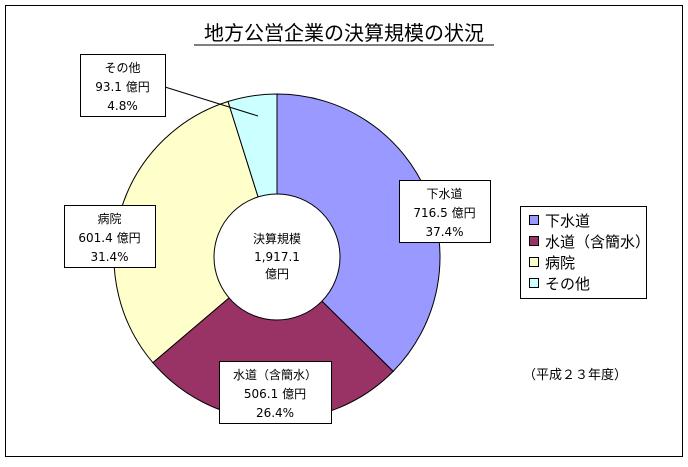  I want to click on center-unit: 億円, so click(277, 274).